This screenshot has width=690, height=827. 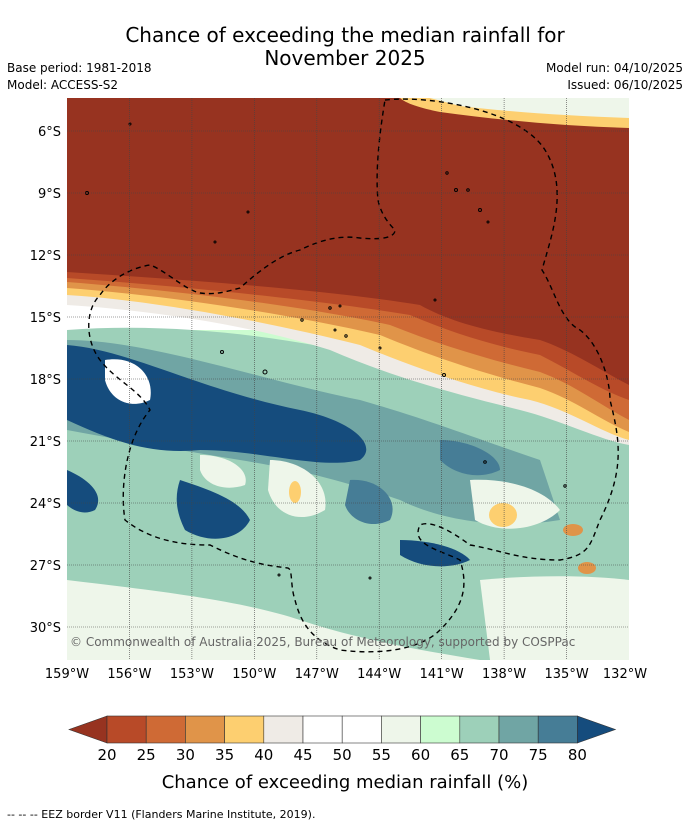 What do you see at coordinates (45, 628) in the screenshot?
I see `lat-label: 30°S` at bounding box center [45, 628].